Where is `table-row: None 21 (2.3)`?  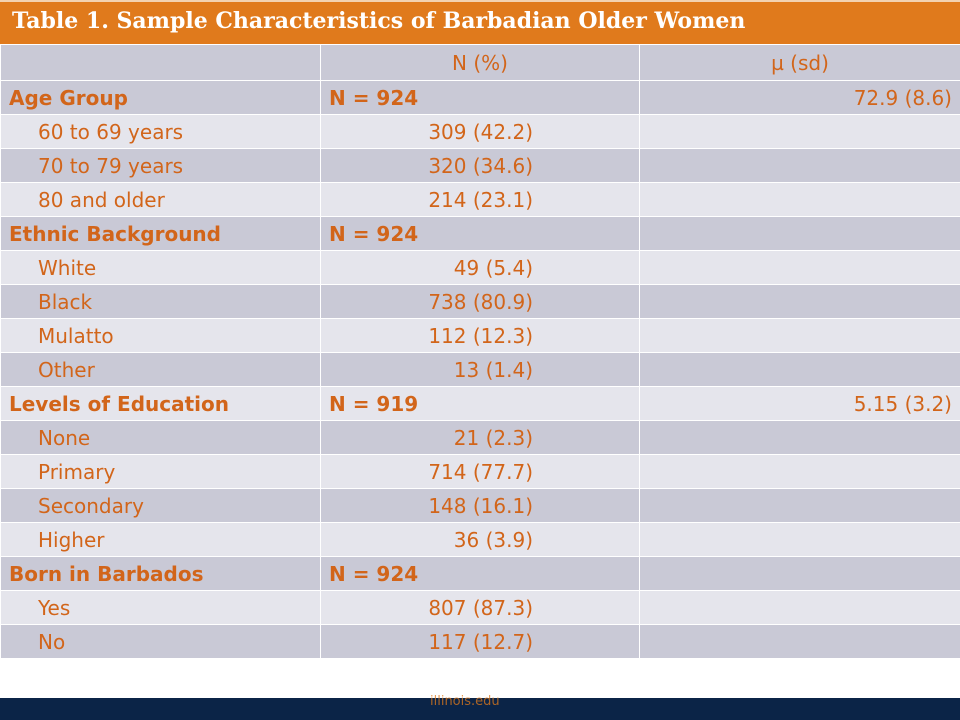
table-row: None 21 (2.3) is located at coordinates (480, 437).